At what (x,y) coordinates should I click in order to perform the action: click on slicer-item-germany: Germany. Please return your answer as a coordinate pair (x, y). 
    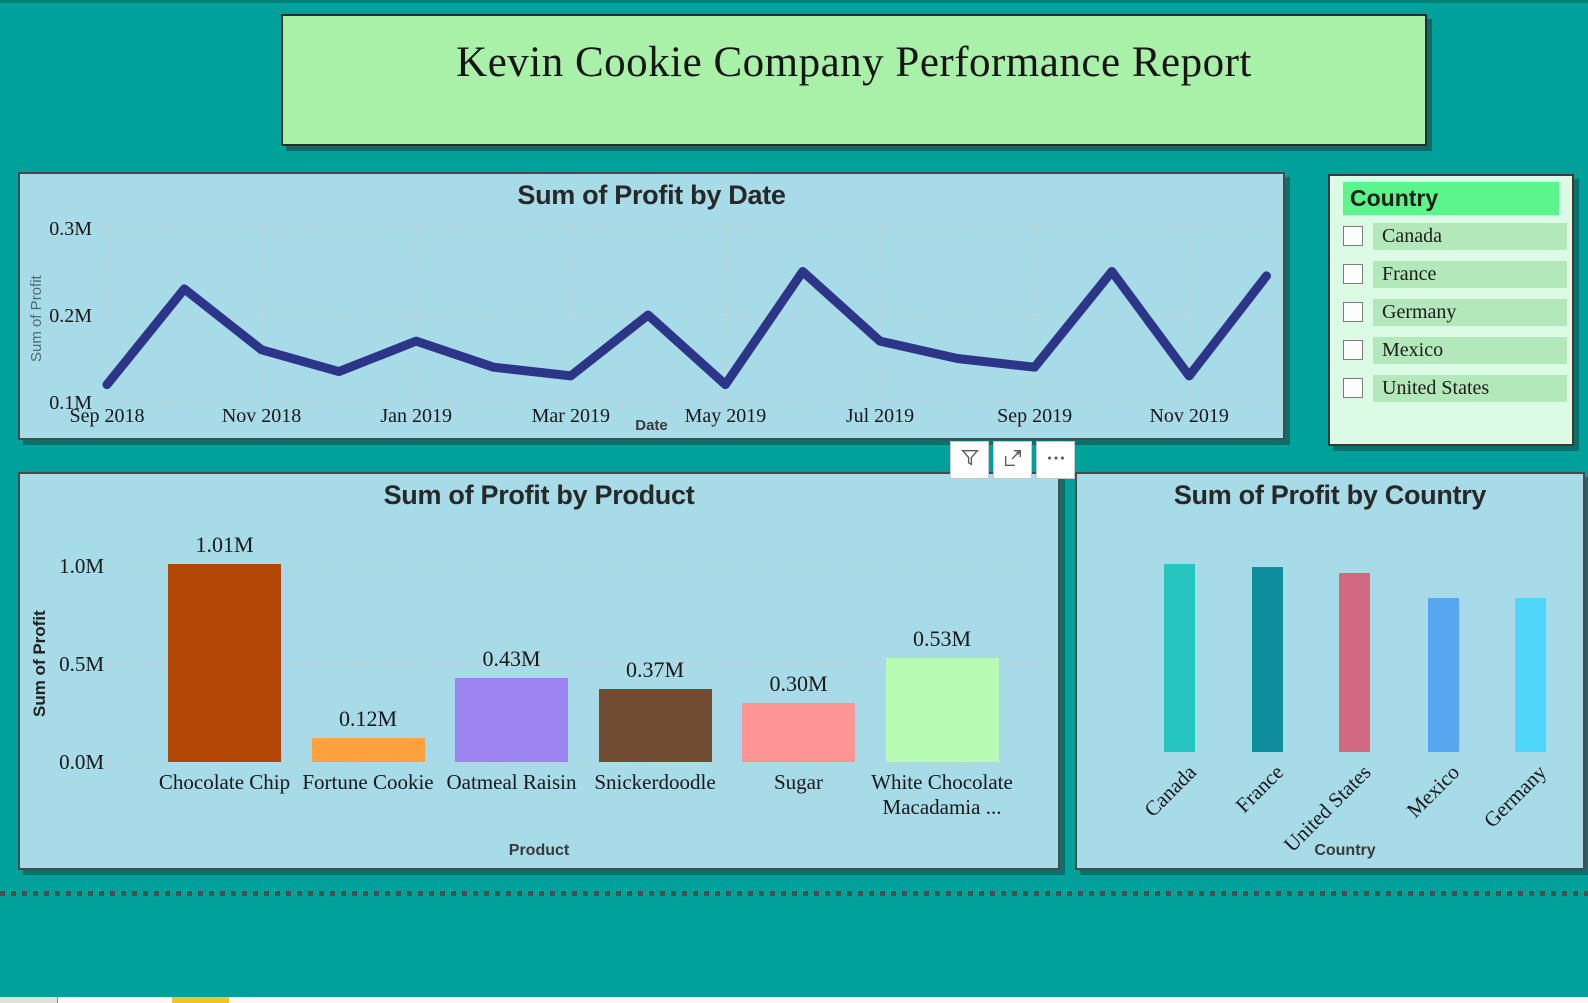
    Looking at the image, I should click on (1455, 313).